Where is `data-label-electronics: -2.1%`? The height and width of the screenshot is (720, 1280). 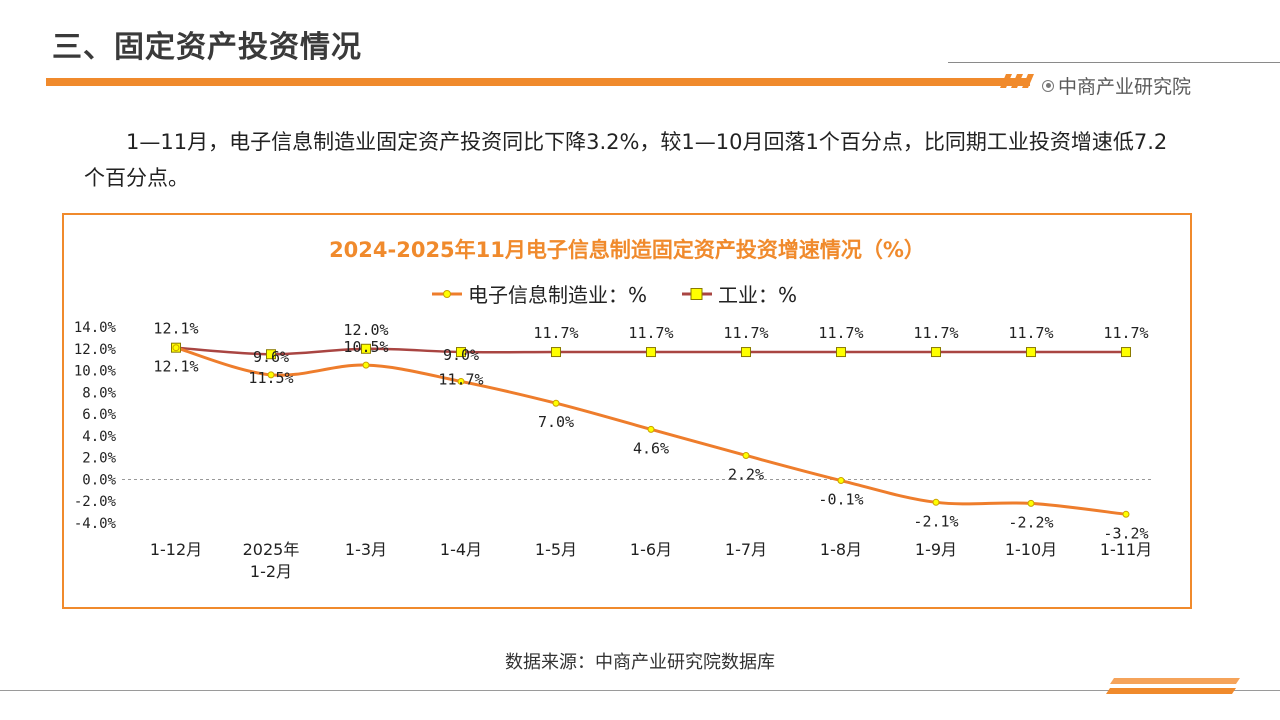
data-label-electronics: -2.1% is located at coordinates (935, 521).